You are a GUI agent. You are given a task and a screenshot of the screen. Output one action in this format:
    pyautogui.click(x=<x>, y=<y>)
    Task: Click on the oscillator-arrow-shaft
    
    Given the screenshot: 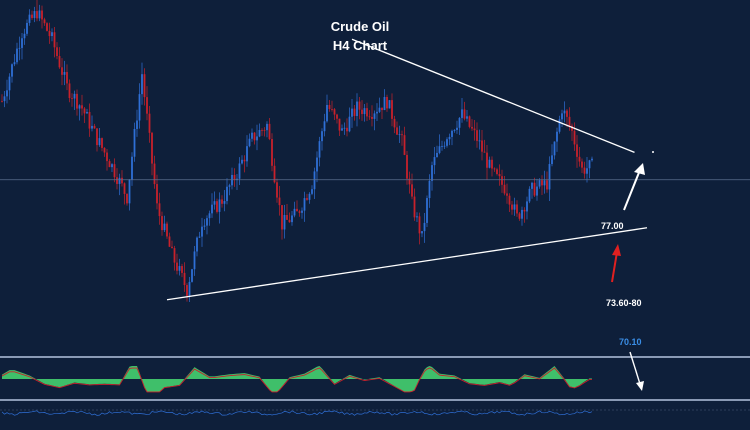 What is the action you would take?
    pyautogui.click(x=635, y=368)
    